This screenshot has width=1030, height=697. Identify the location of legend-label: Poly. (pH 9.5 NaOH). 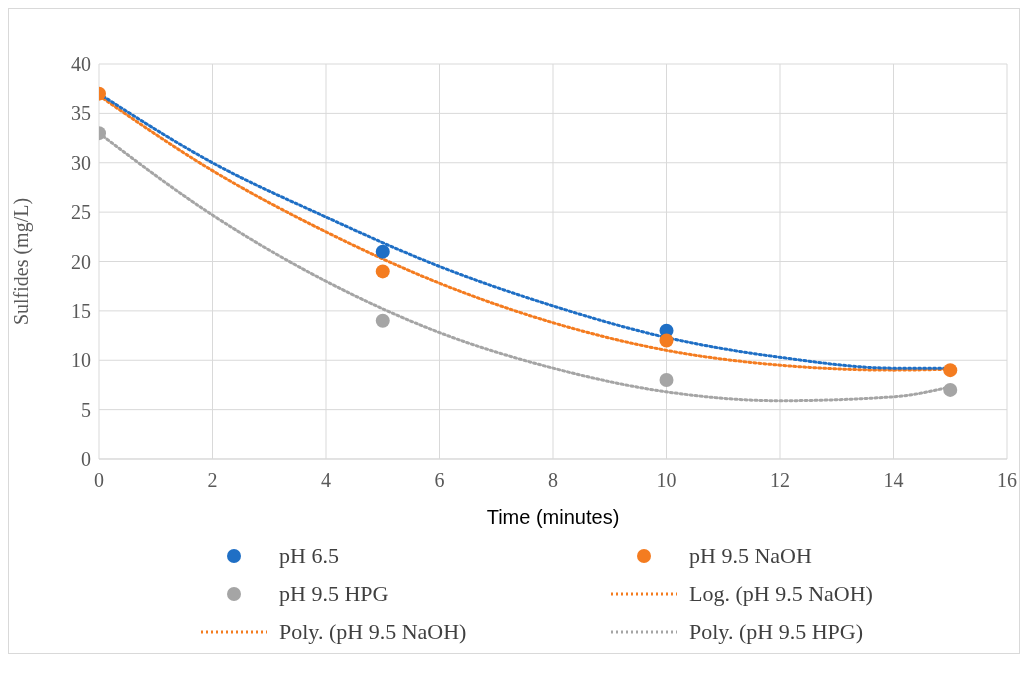
(373, 632).